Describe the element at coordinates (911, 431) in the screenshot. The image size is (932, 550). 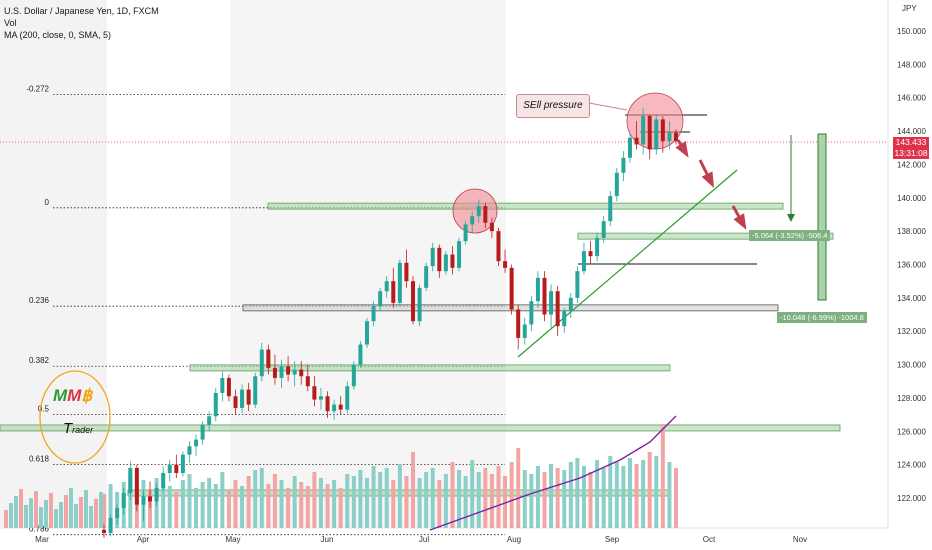
I see `y-tick-label: 126.000` at that location.